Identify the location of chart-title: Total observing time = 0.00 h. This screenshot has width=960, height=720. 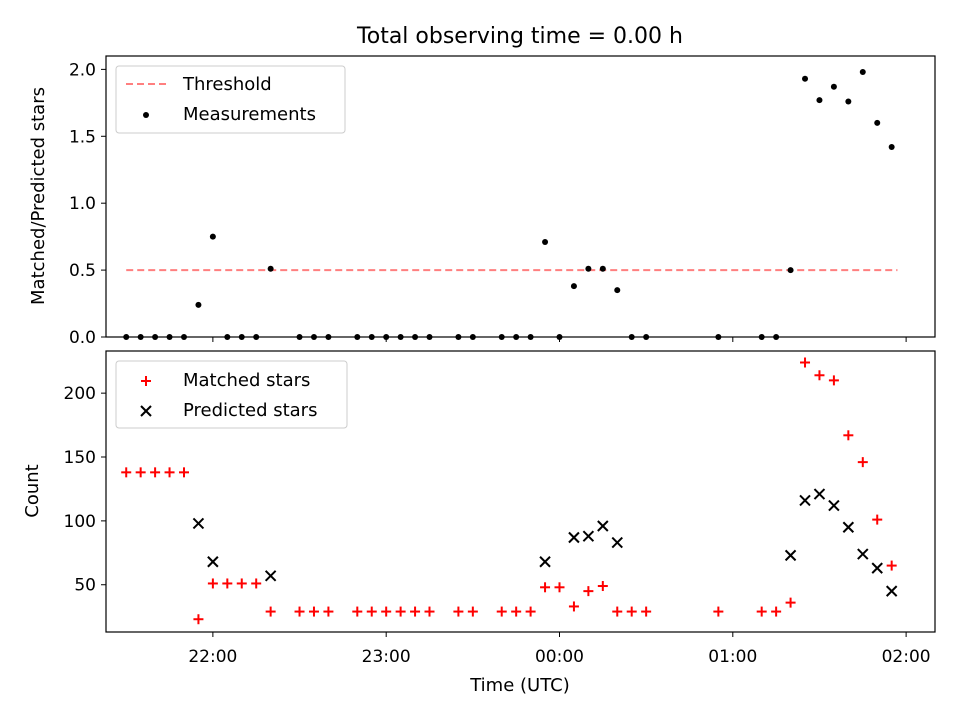
(519, 36).